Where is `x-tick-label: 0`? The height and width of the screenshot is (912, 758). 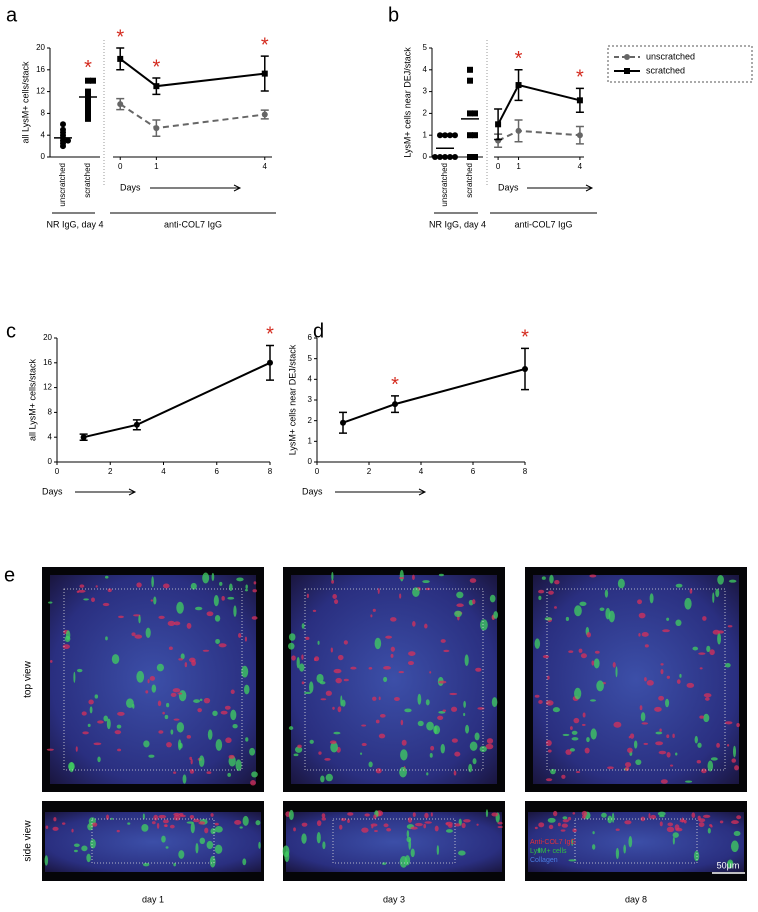
x-tick-label: 0 is located at coordinates (317, 471).